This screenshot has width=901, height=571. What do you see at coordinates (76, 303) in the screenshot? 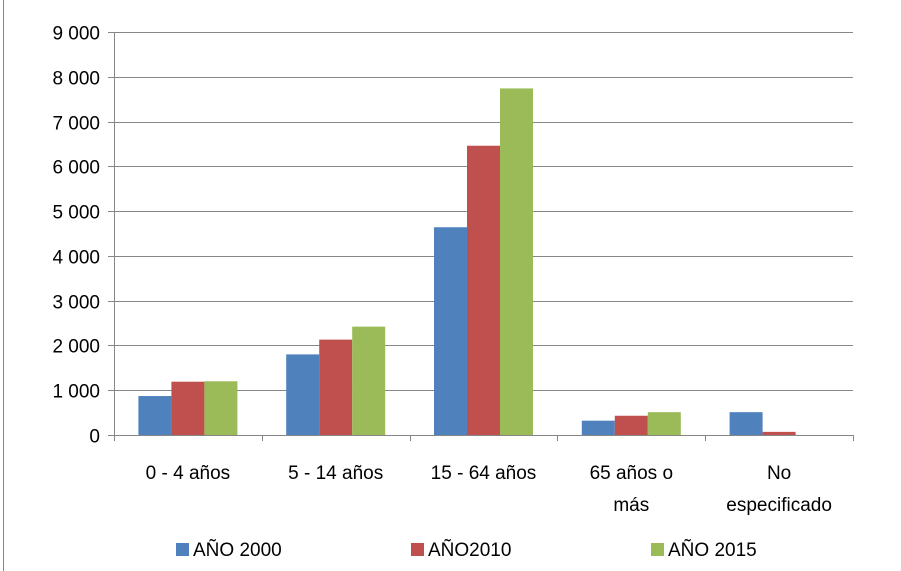
I see `y-tick-label: 3 000` at bounding box center [76, 303].